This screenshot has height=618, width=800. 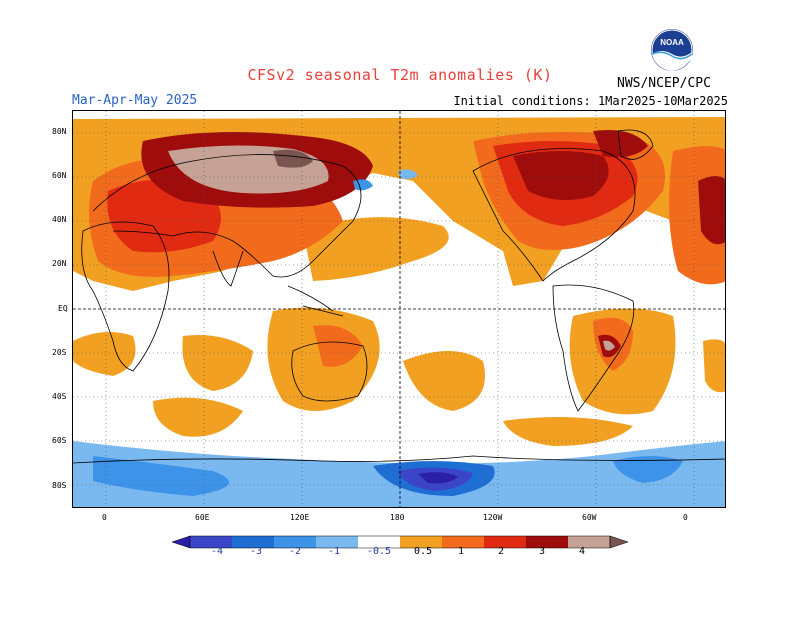 I want to click on colorbar-label: -3, so click(x=256, y=551).